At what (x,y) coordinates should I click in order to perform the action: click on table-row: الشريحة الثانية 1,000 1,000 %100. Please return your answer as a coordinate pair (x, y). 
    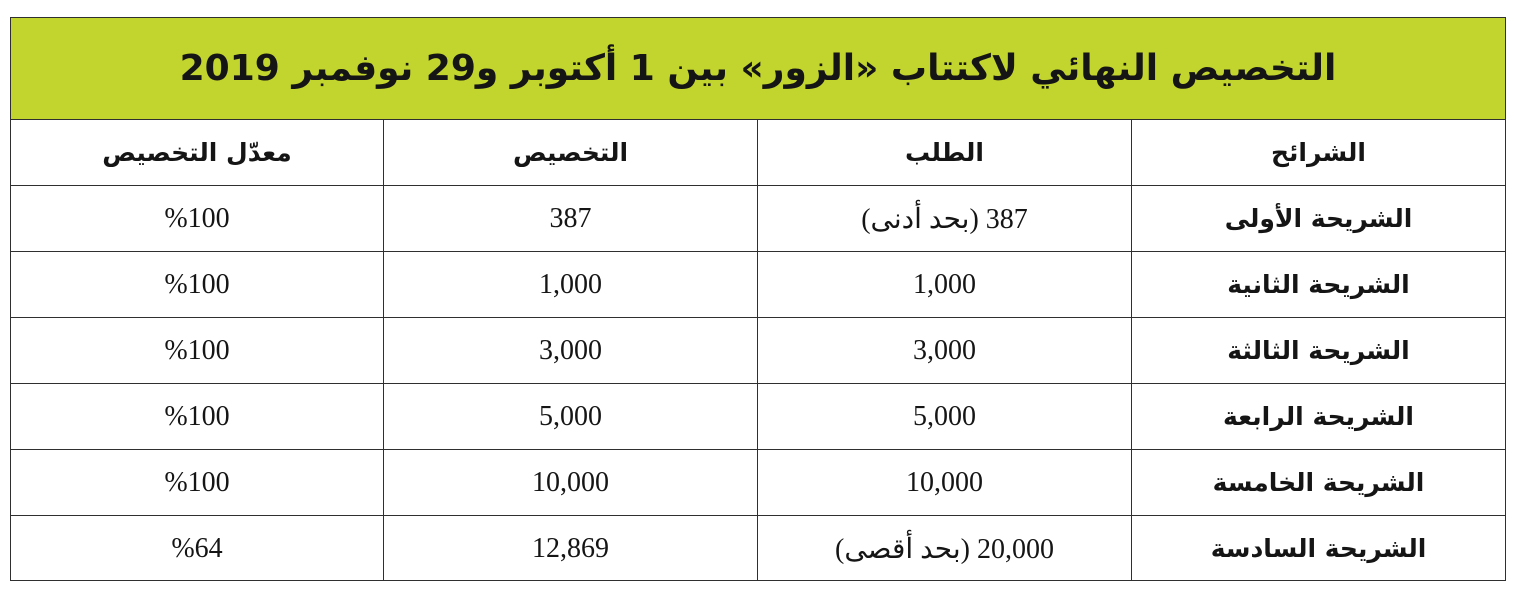
    Looking at the image, I should click on (758, 284).